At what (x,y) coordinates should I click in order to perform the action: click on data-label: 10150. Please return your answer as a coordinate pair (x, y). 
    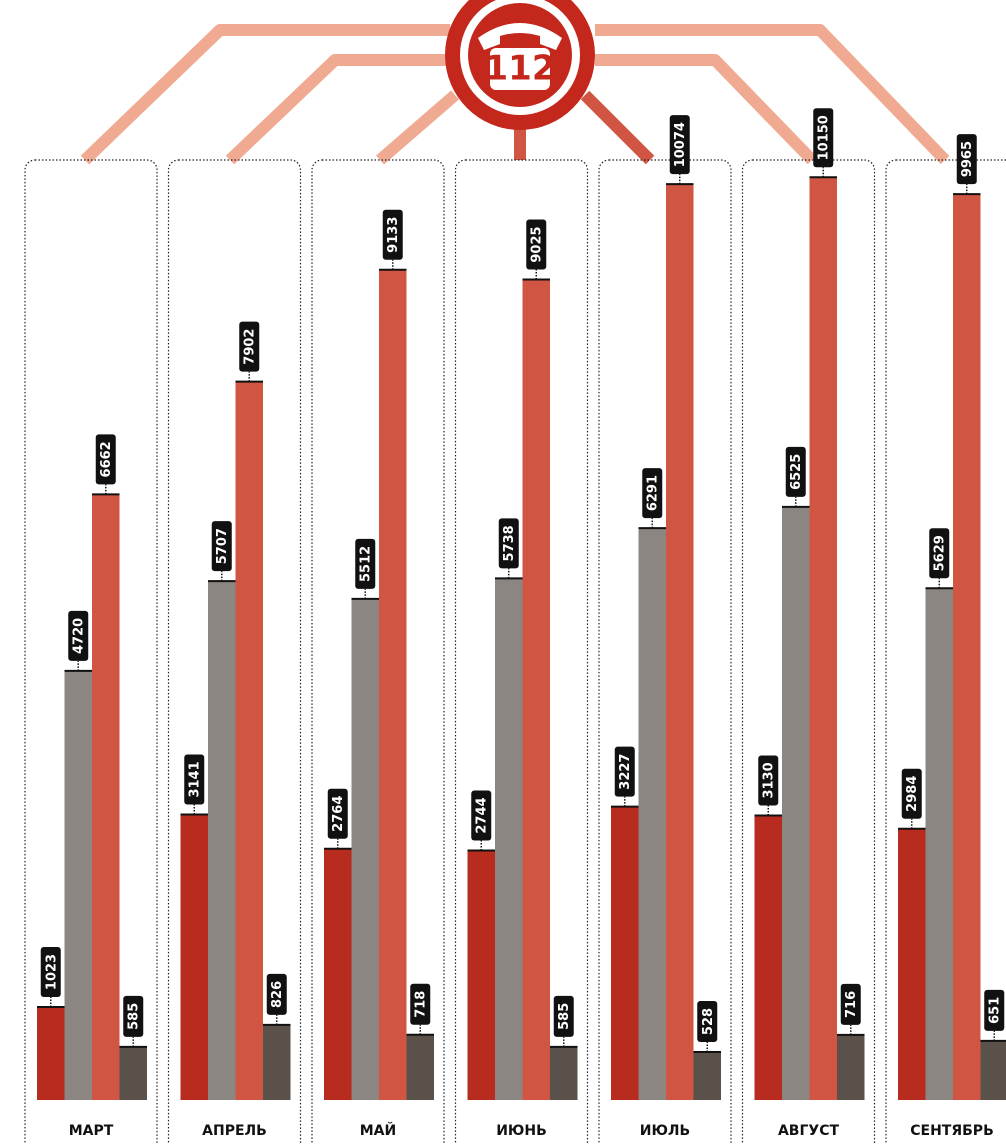
    Looking at the image, I should click on (824, 137).